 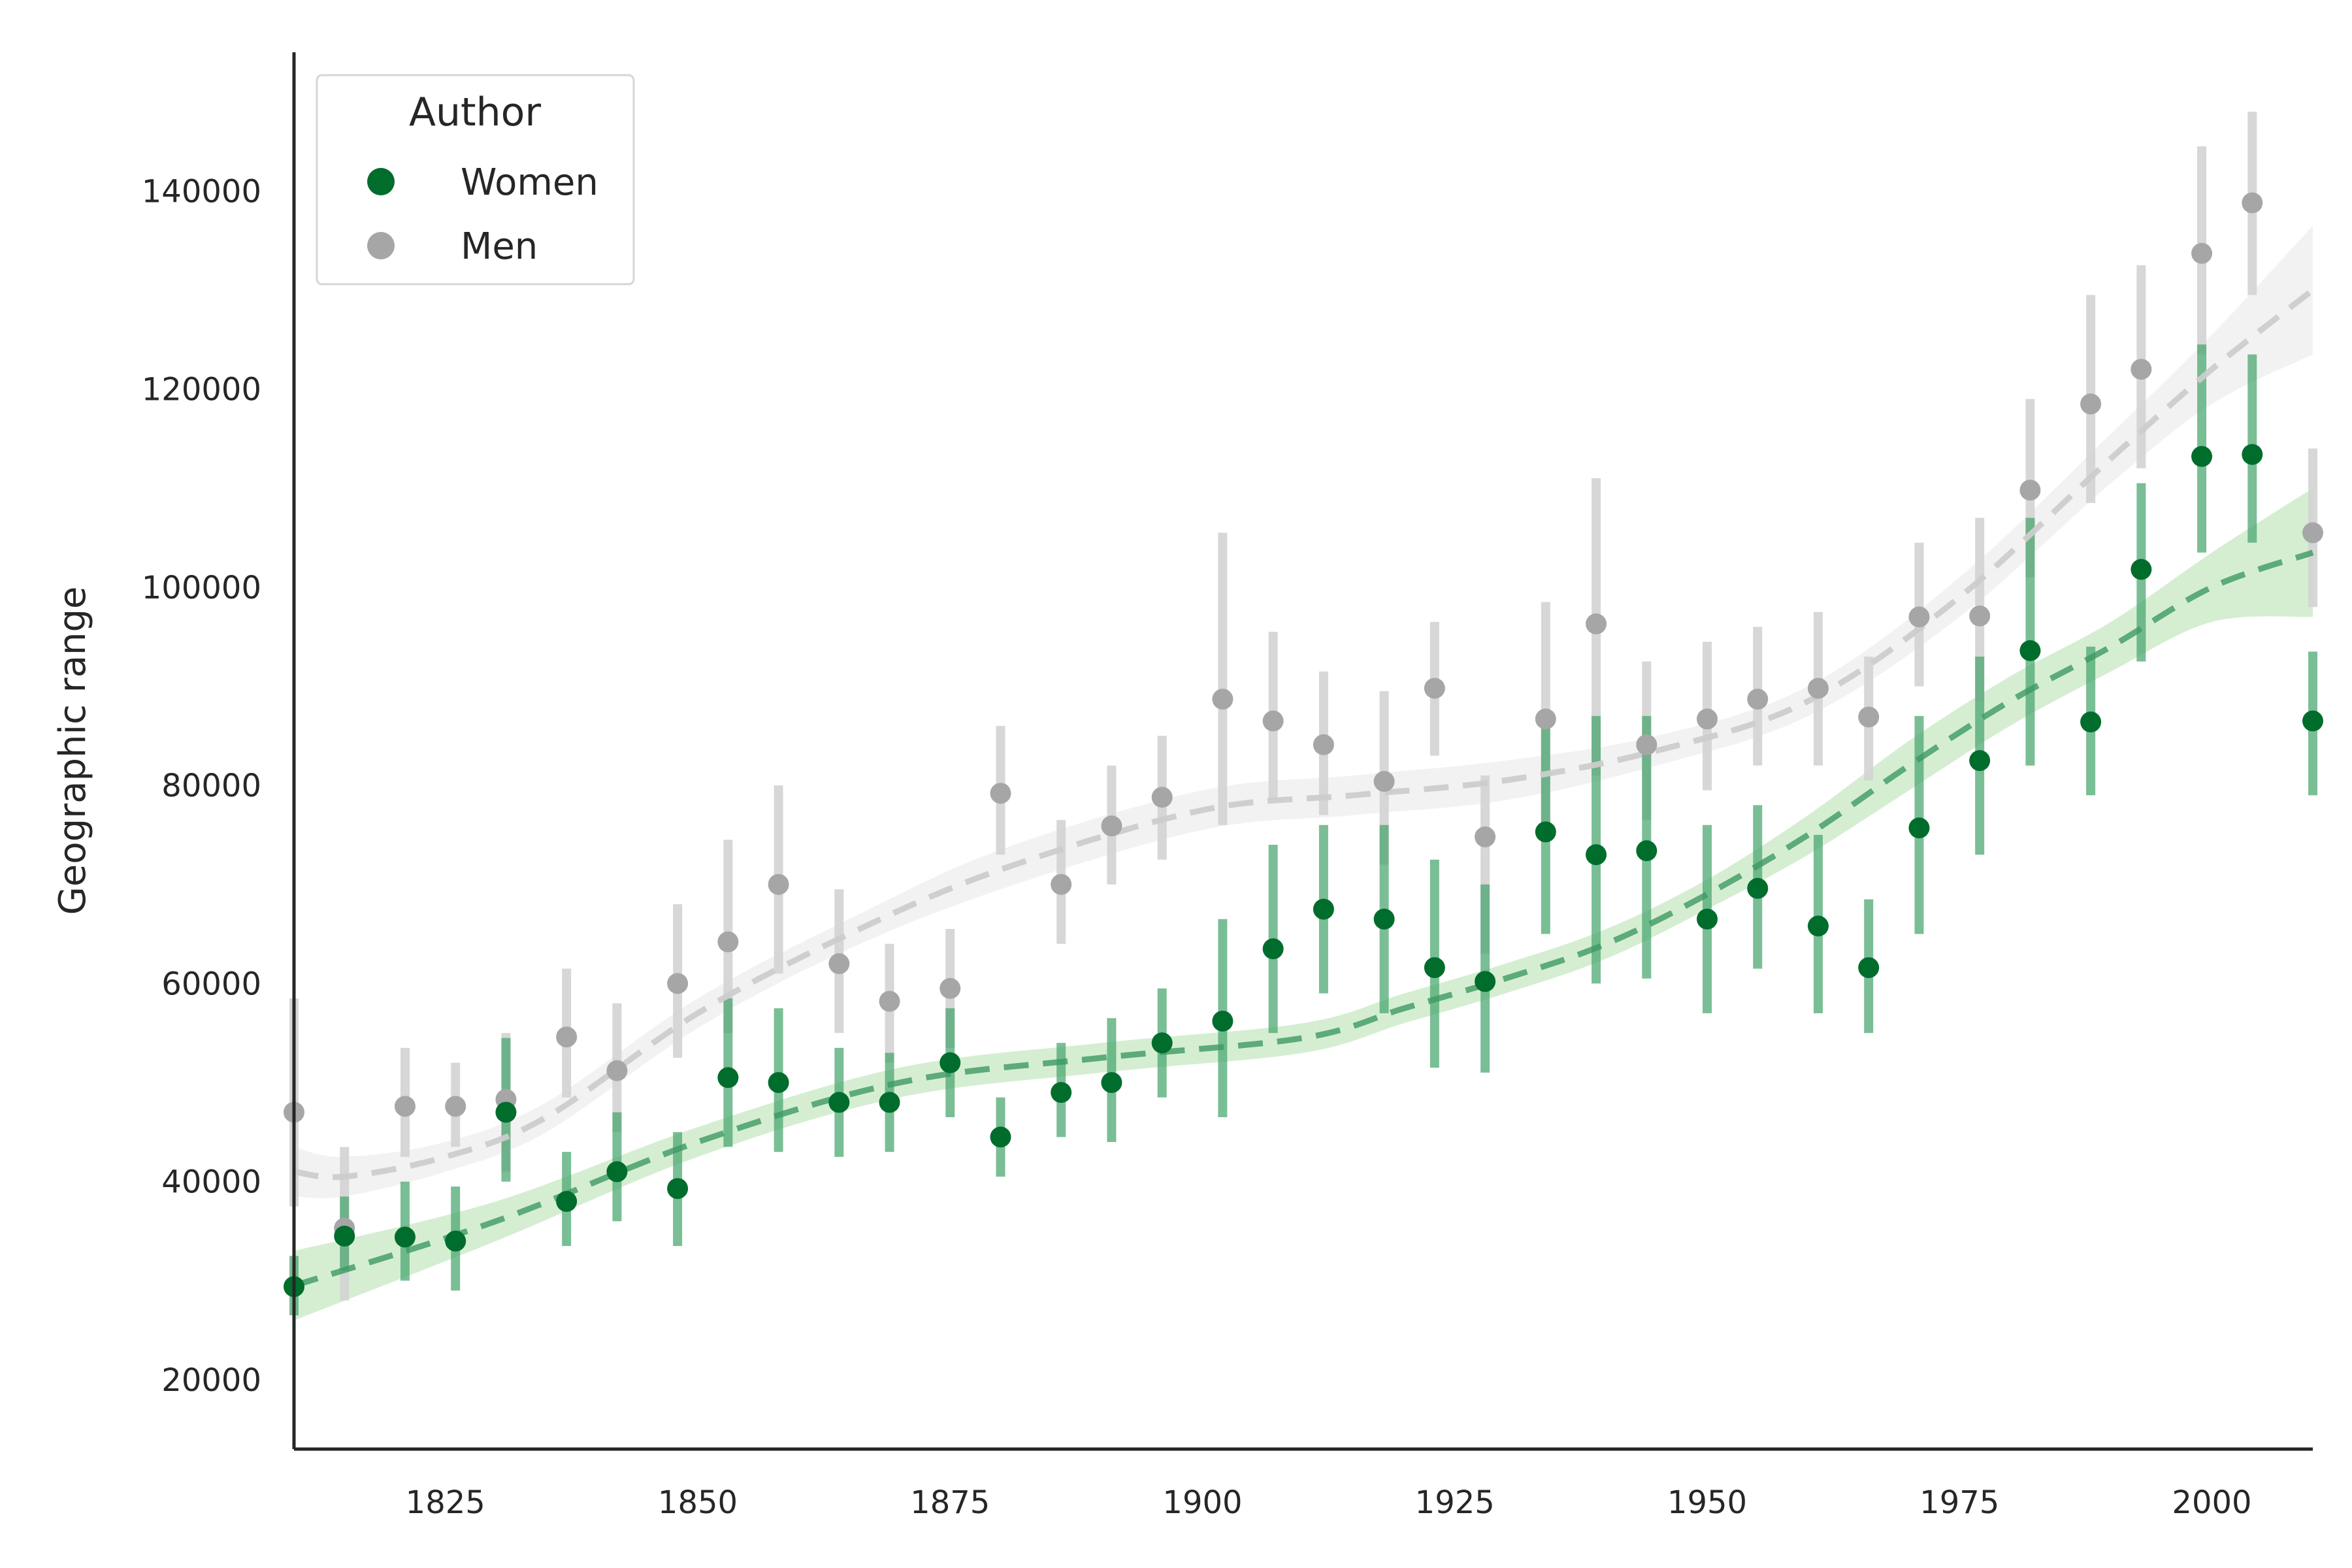 I want to click on x-tick-label: 1950, so click(x=1707, y=1502).